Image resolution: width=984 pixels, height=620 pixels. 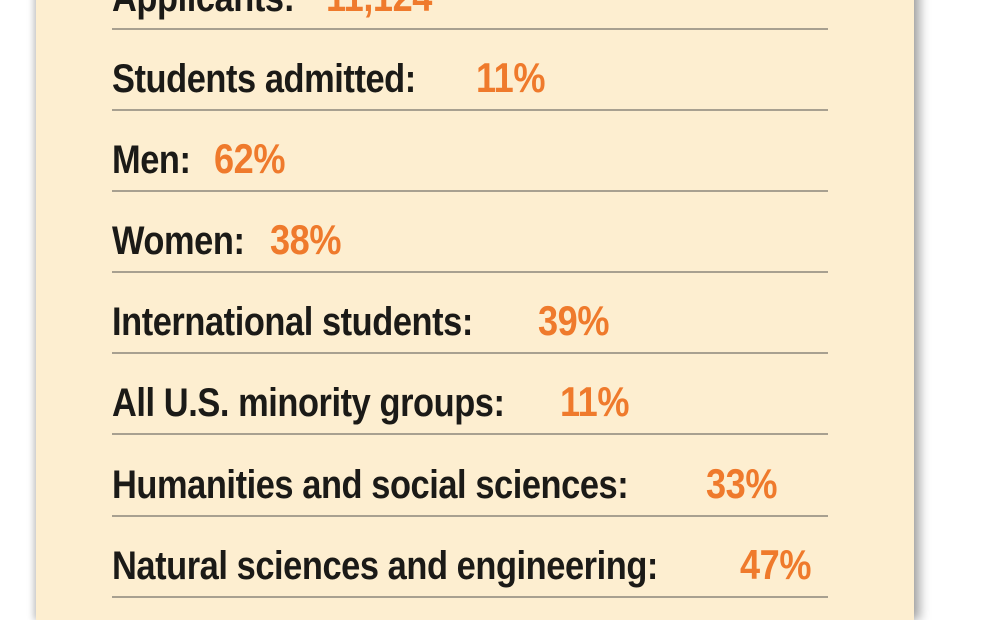 I want to click on stat-label: Women:, so click(x=178, y=241).